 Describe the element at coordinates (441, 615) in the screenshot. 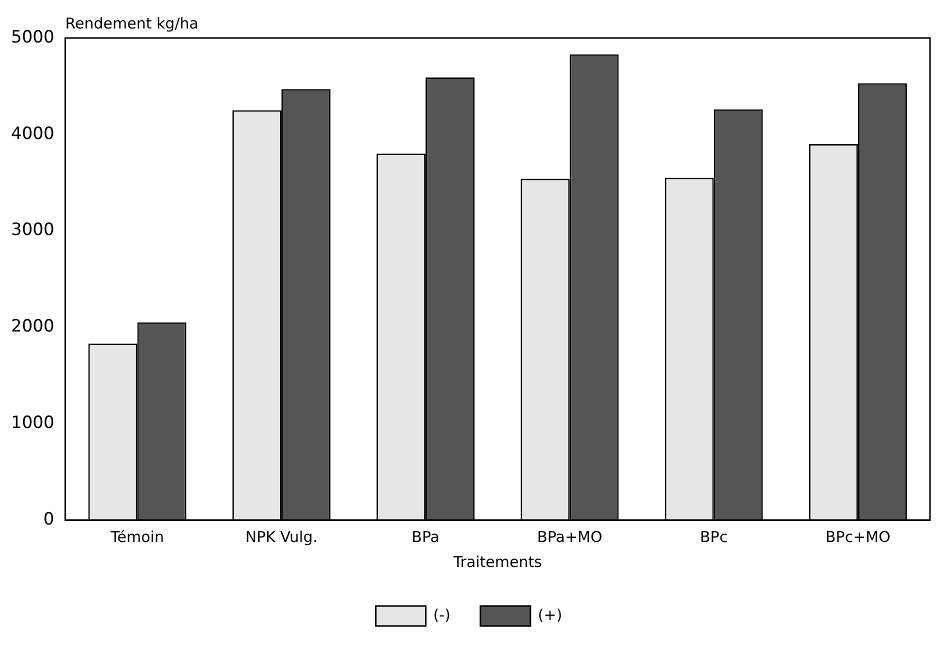

I see `legend-label: (-)` at that location.